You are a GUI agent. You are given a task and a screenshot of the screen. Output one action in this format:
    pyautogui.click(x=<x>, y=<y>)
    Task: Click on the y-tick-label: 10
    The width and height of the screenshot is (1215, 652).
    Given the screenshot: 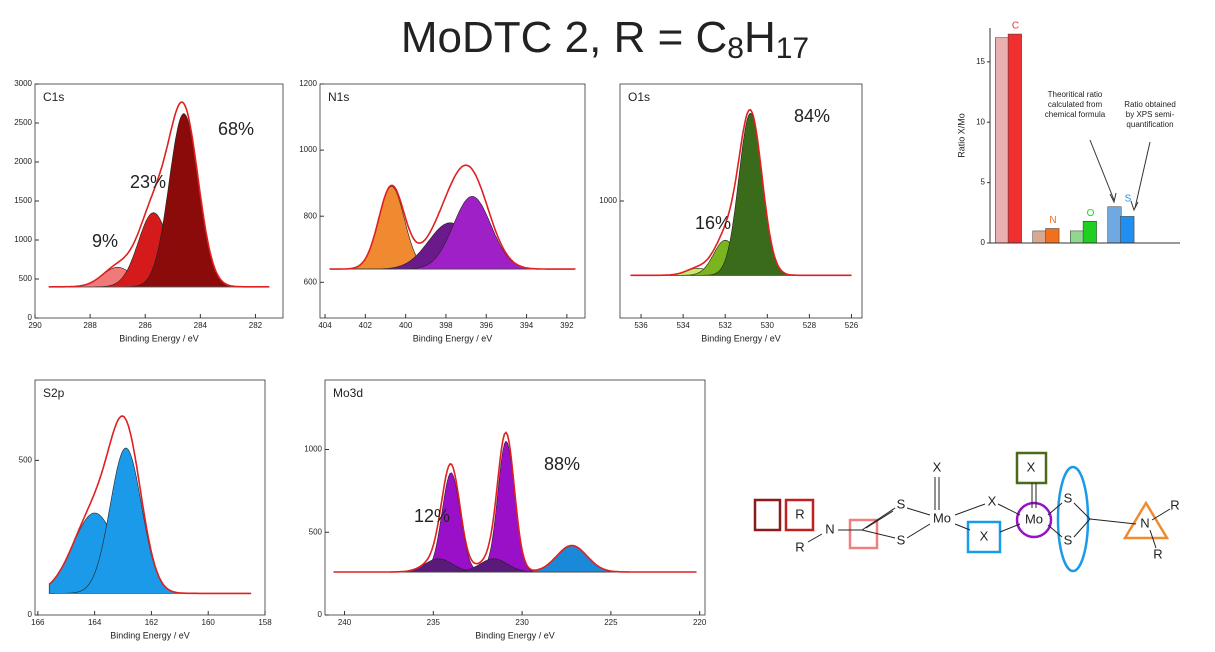 What is the action you would take?
    pyautogui.click(x=980, y=121)
    